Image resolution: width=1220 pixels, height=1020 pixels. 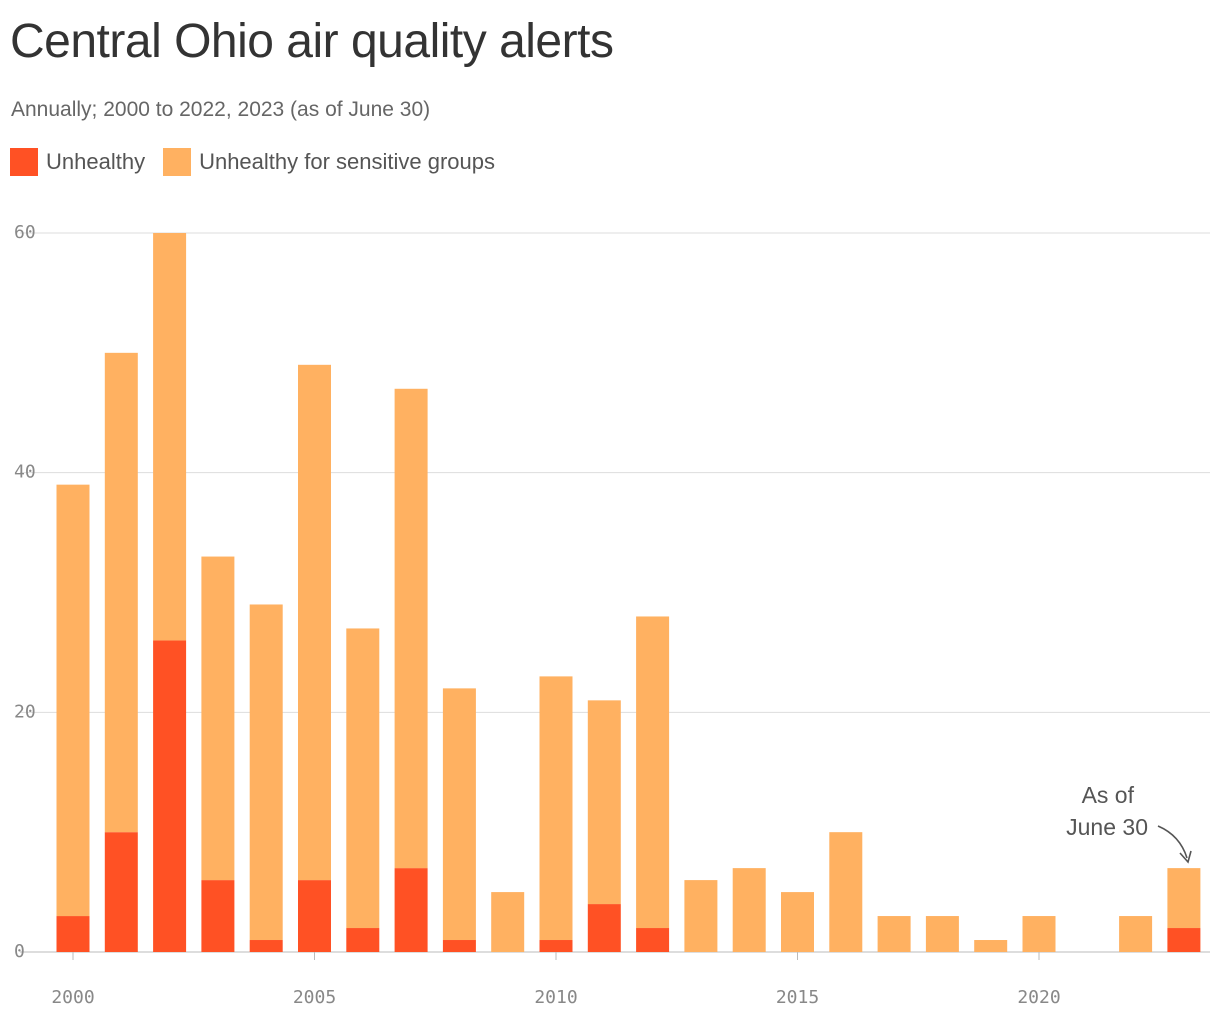 I want to click on x-tick-label: 2010, so click(x=555, y=997).